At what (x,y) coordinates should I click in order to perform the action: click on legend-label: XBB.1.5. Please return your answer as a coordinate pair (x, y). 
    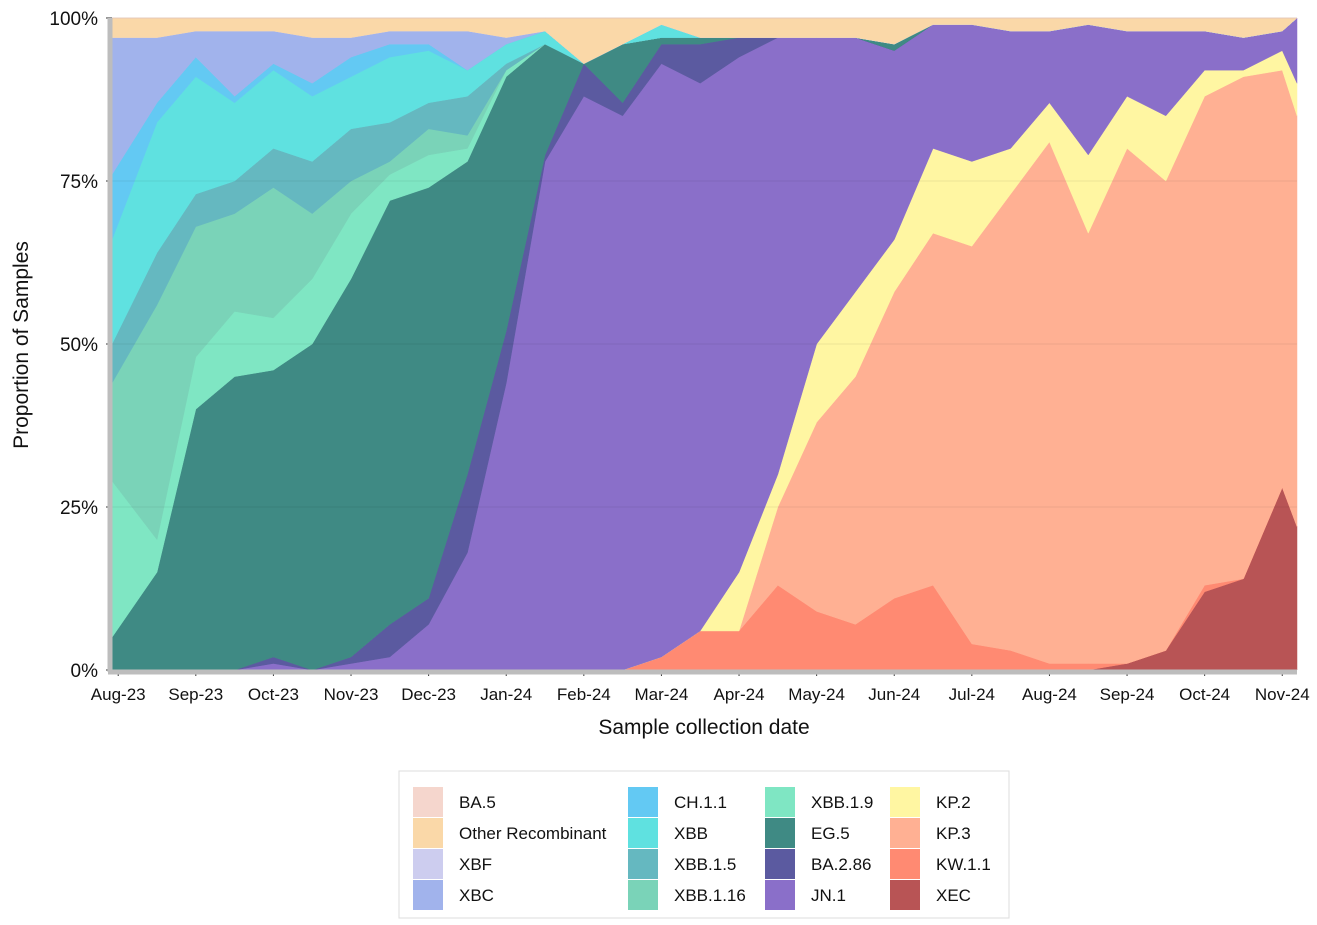
    Looking at the image, I should click on (705, 864).